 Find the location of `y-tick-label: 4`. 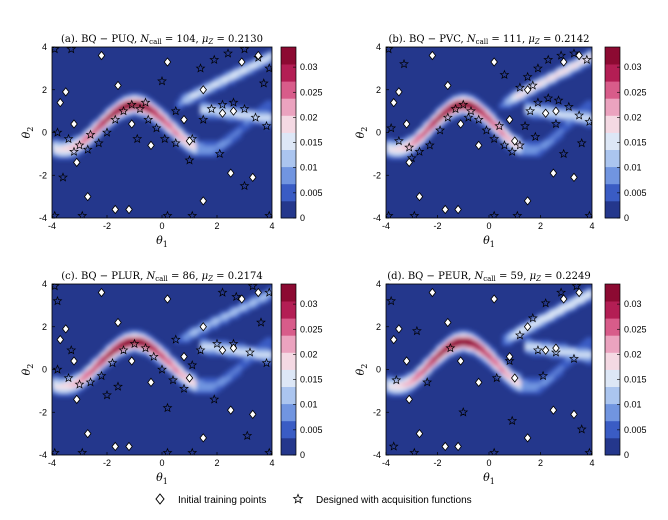

y-tick-label: 4 is located at coordinates (44, 47).